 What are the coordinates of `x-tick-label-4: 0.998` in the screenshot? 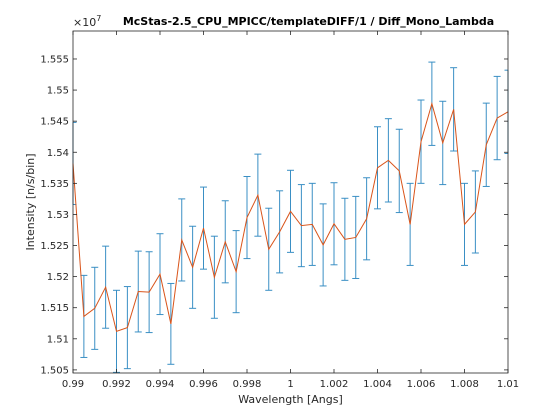 It's located at (247, 384).